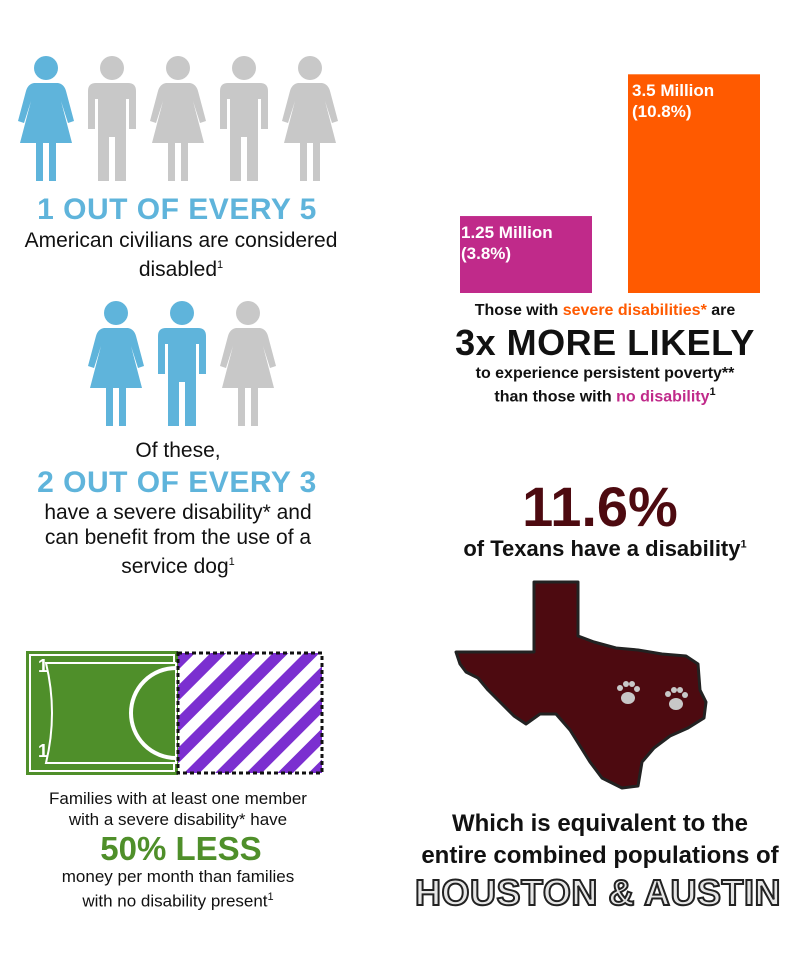  I want to click on description-line: Families with at least one member, so click(178, 798).